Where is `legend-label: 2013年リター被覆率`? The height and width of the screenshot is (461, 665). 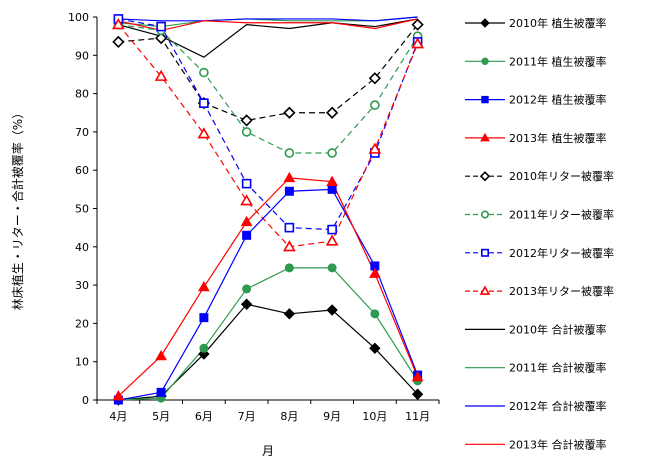 legend-label: 2013年リター被覆率 is located at coordinates (561, 291).